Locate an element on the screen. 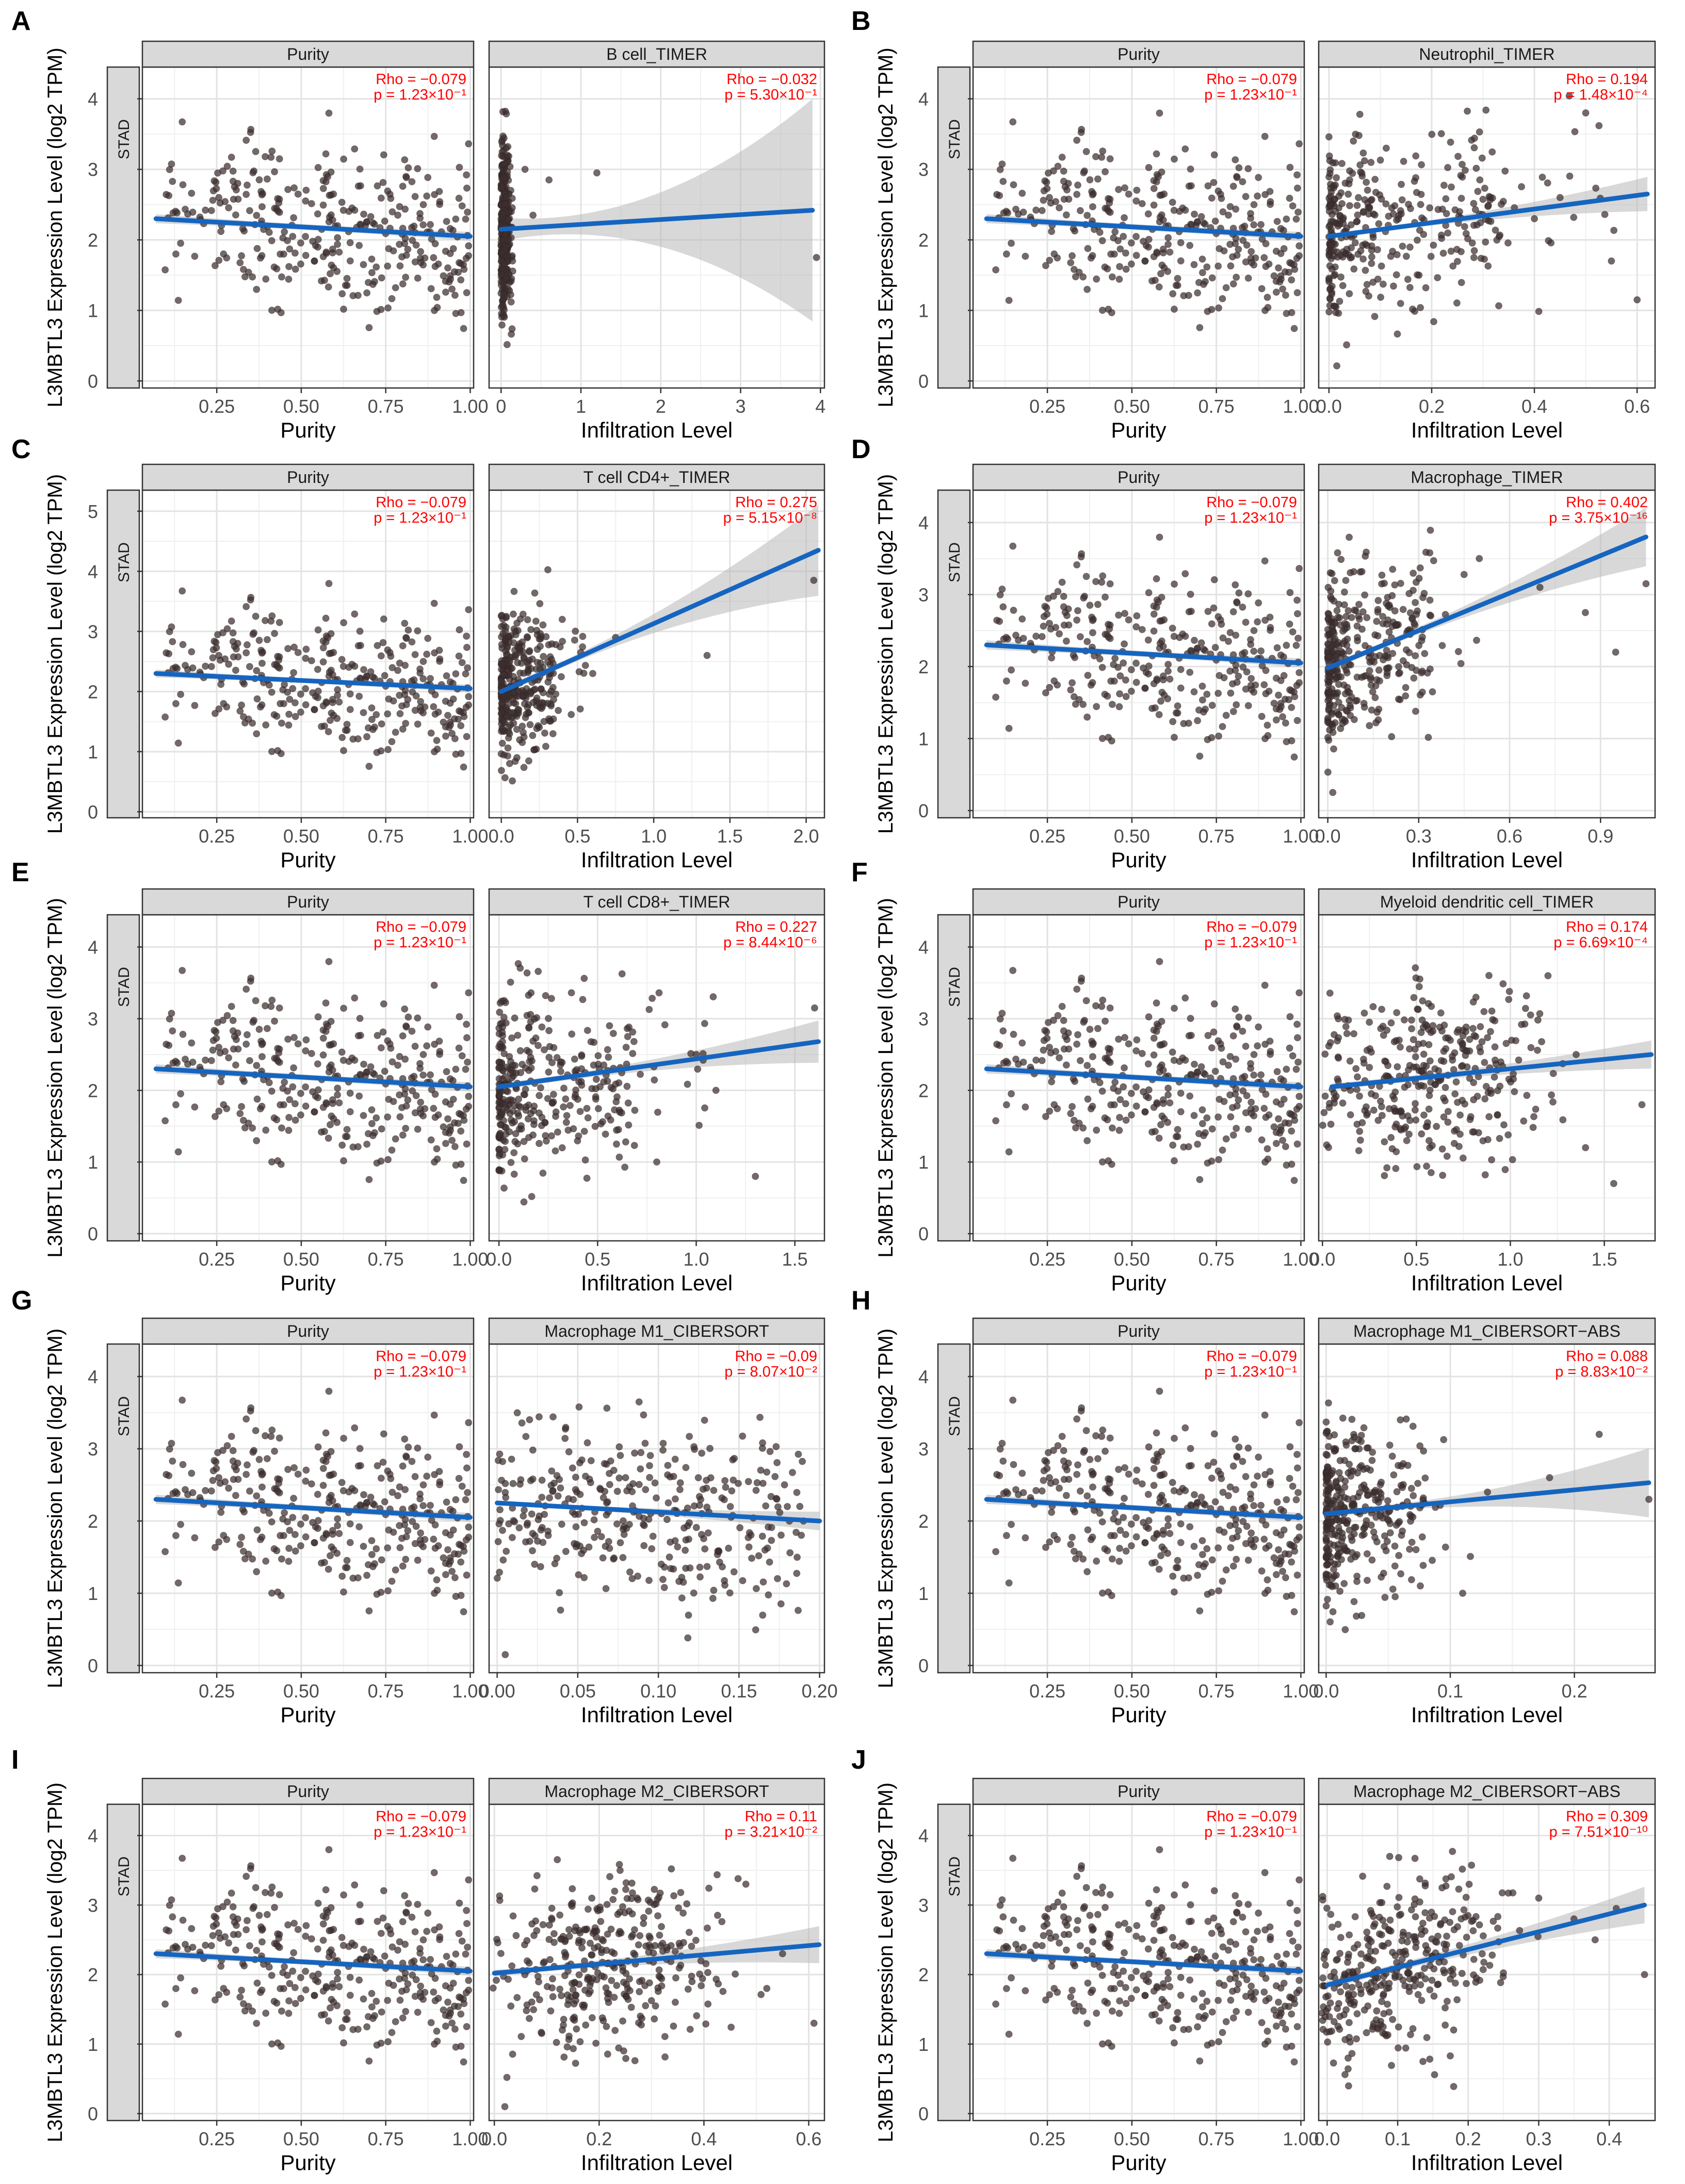 The image size is (1685, 2184). x-tick-label: 0.4 is located at coordinates (1534, 406).